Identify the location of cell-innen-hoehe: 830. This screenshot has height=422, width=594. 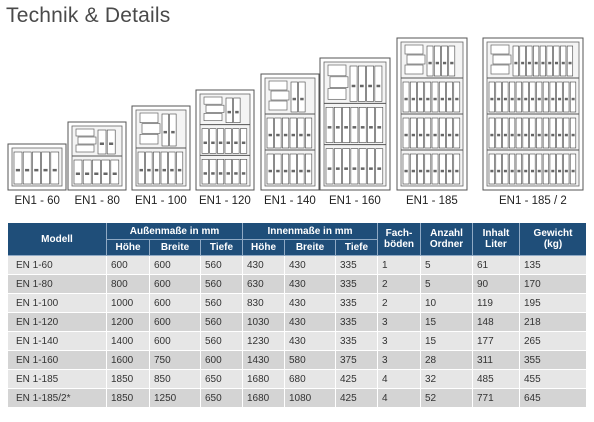
(264, 303).